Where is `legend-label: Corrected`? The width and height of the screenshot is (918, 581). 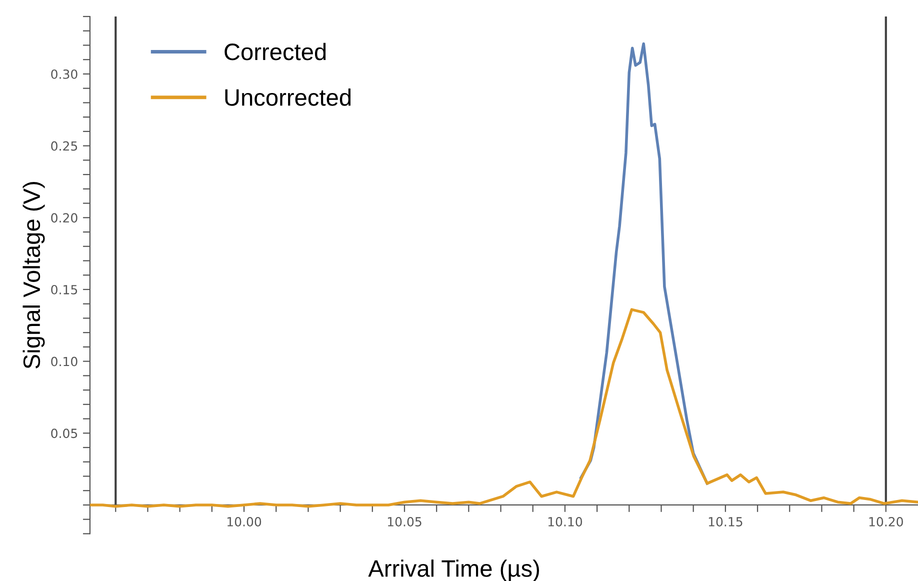
legend-label: Corrected is located at coordinates (275, 51).